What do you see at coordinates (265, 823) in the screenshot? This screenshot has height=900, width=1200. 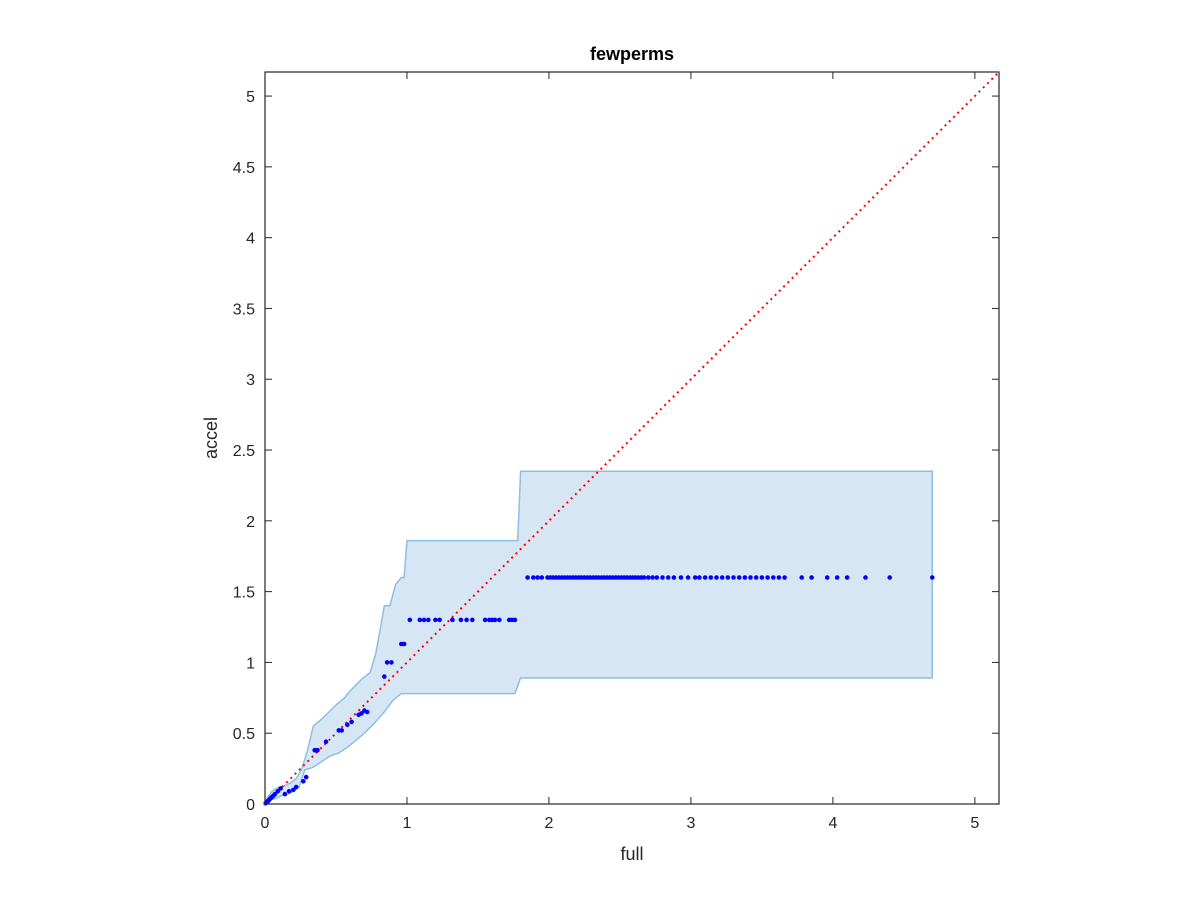 I see `x-tick-label: 0` at bounding box center [265, 823].